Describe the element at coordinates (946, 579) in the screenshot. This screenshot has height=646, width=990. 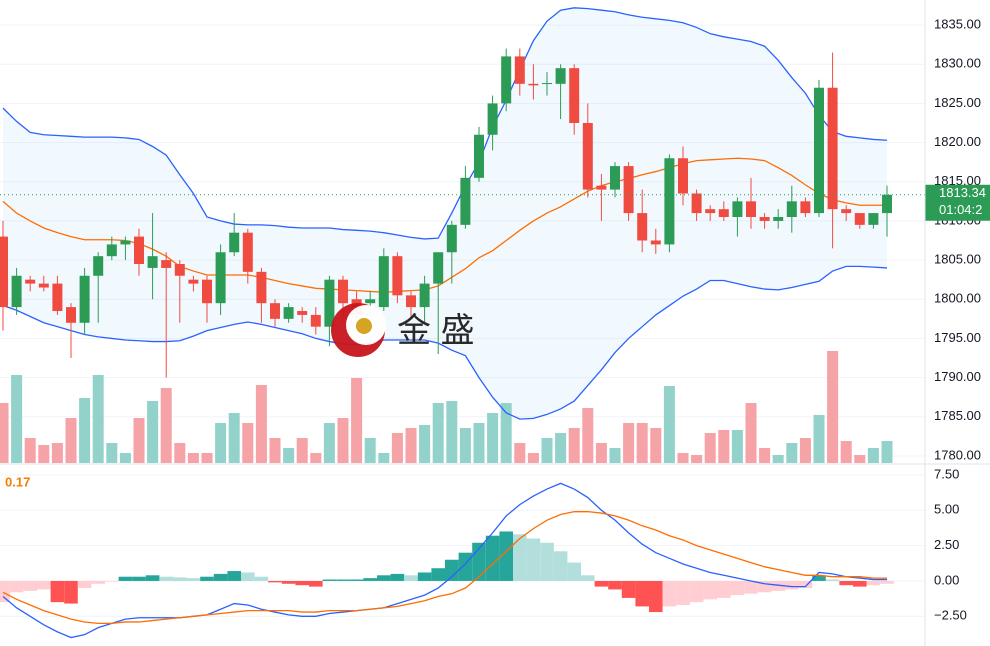
I see `y-tick-label: 0.00` at that location.